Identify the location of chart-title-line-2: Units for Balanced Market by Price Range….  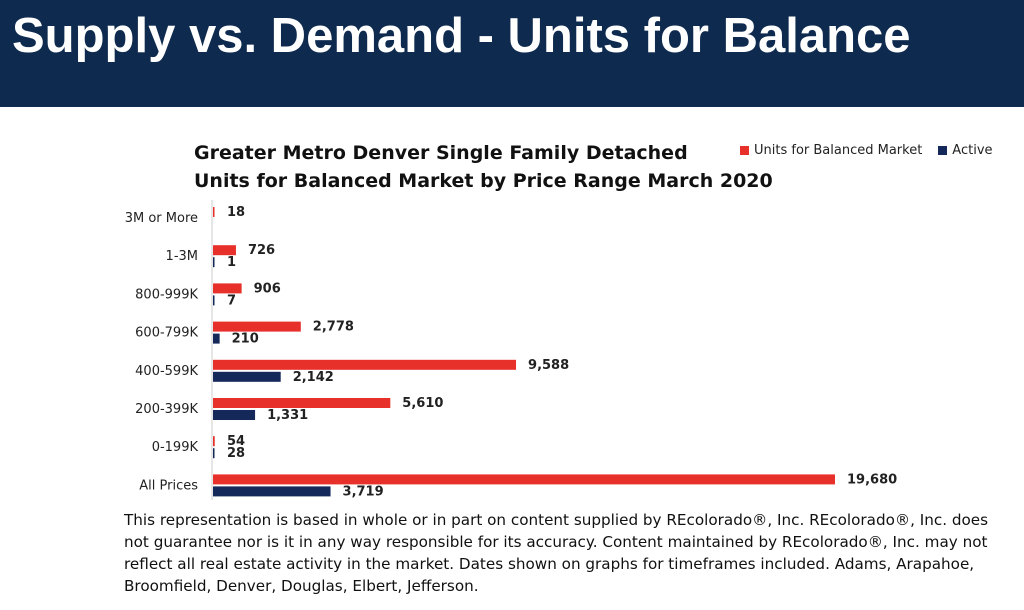
(483, 181).